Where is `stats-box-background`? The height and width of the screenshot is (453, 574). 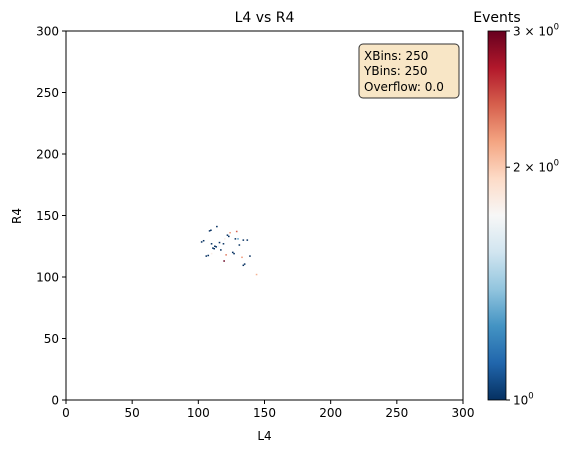
stats-box-background is located at coordinates (409, 71).